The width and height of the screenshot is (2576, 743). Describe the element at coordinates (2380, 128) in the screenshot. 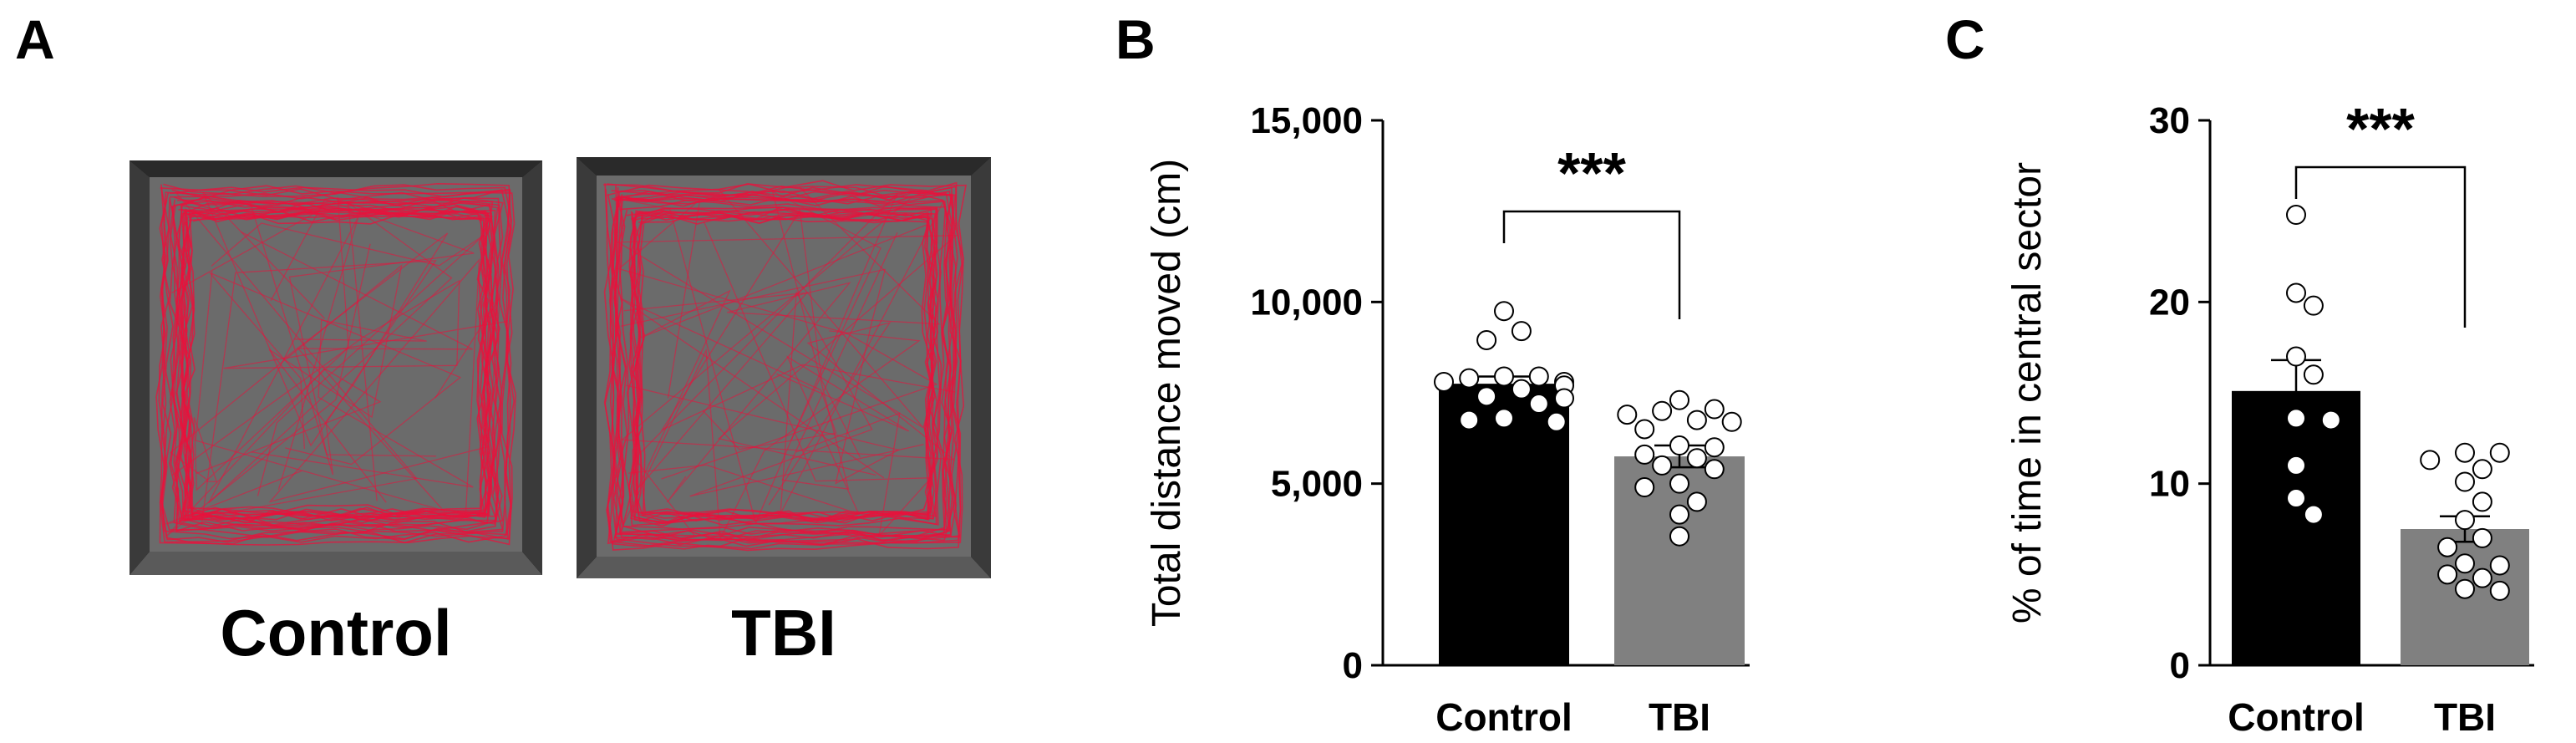

I see `chart-c-significance-stars: ***` at that location.